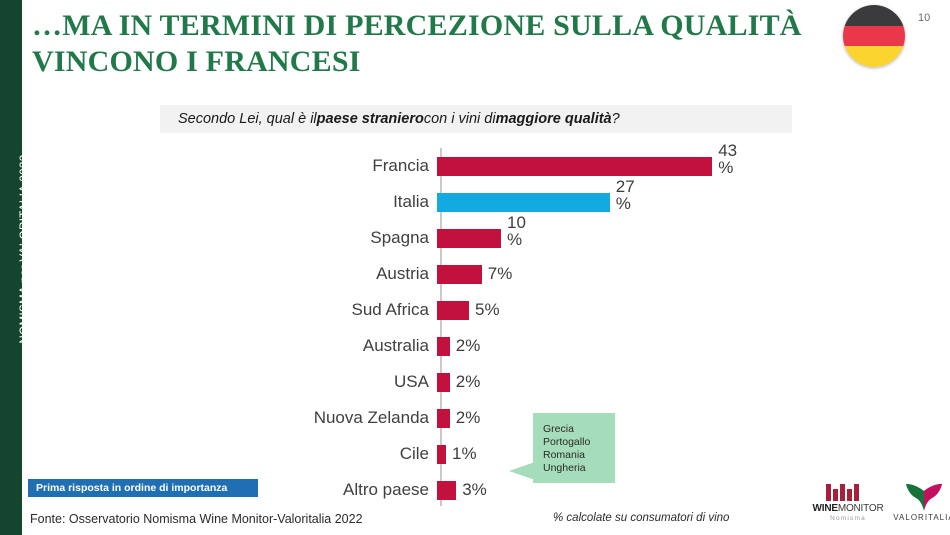 The height and width of the screenshot is (535, 950). I want to click on winemonitor-rest: MONITOR, so click(860, 508).